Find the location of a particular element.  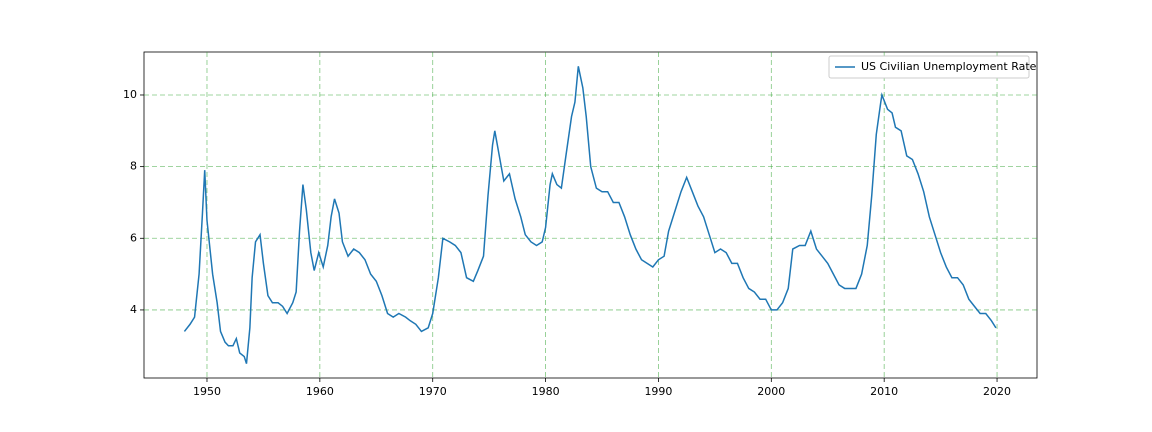

legend-box is located at coordinates (929, 67).